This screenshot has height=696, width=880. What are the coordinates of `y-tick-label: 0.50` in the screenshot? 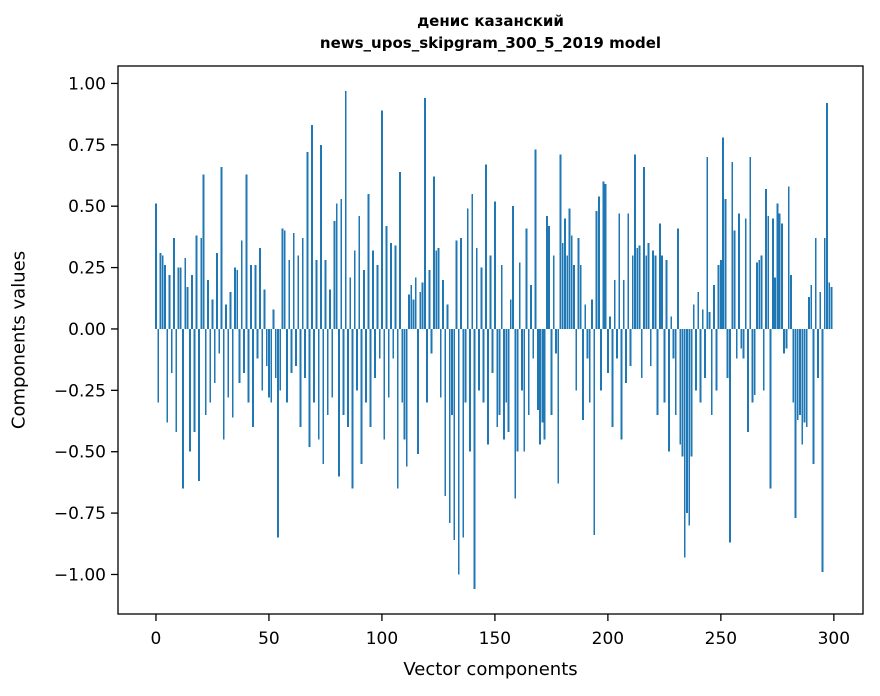 It's located at (87, 207).